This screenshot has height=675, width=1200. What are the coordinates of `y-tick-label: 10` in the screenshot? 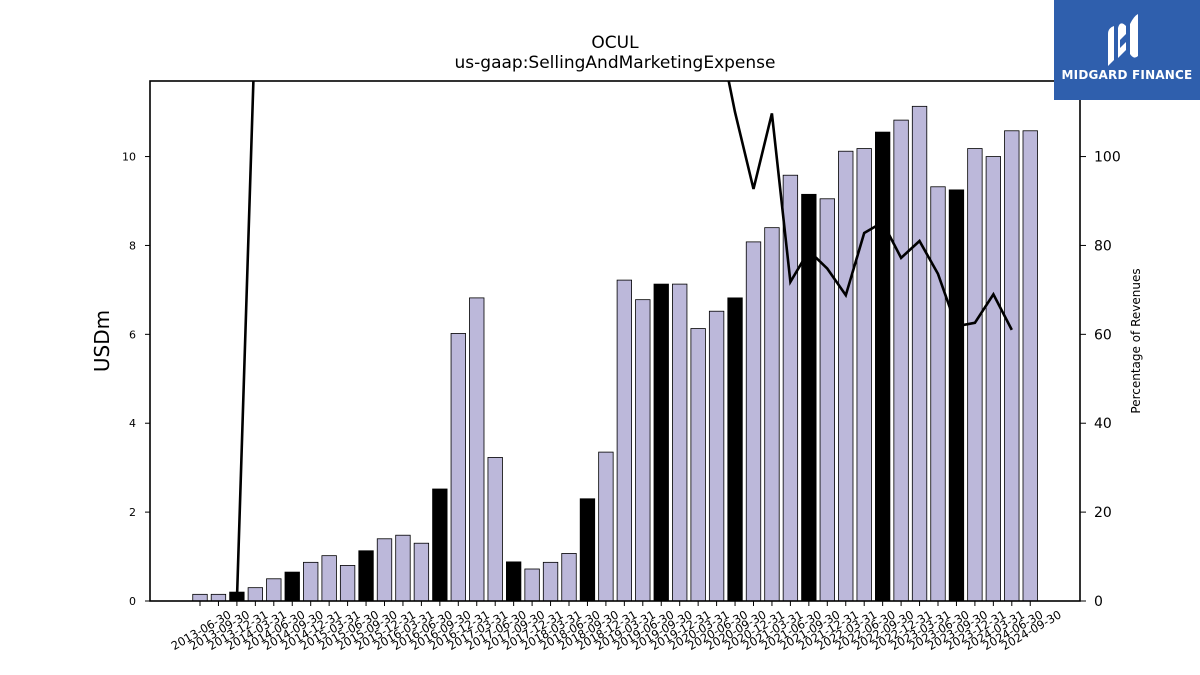 It's located at (129, 157).